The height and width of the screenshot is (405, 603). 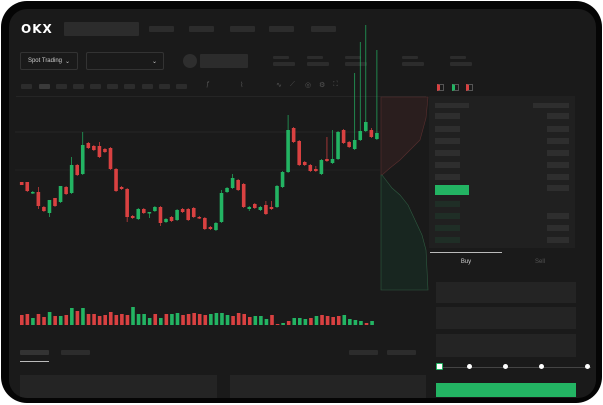 What do you see at coordinates (539, 262) in the screenshot?
I see `tab-sell: Sell` at bounding box center [539, 262].